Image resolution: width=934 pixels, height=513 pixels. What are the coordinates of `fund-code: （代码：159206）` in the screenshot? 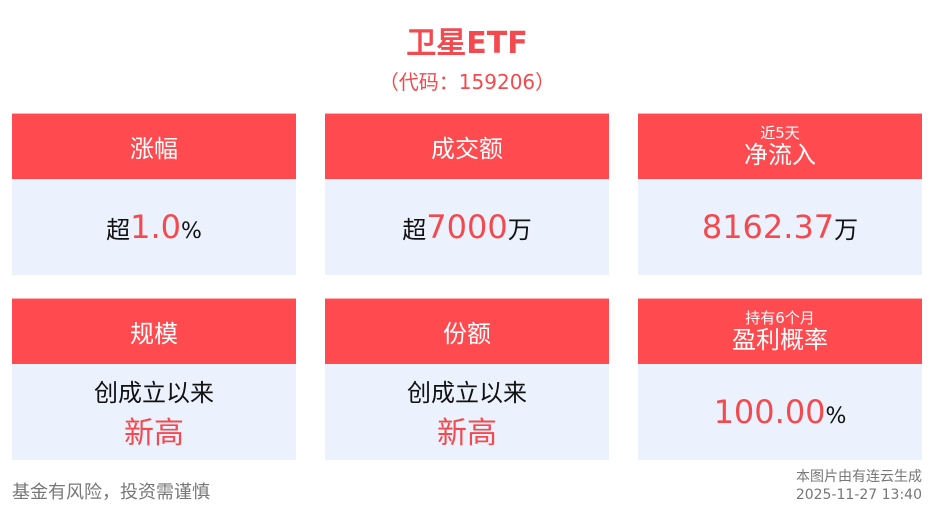 It's located at (467, 82).